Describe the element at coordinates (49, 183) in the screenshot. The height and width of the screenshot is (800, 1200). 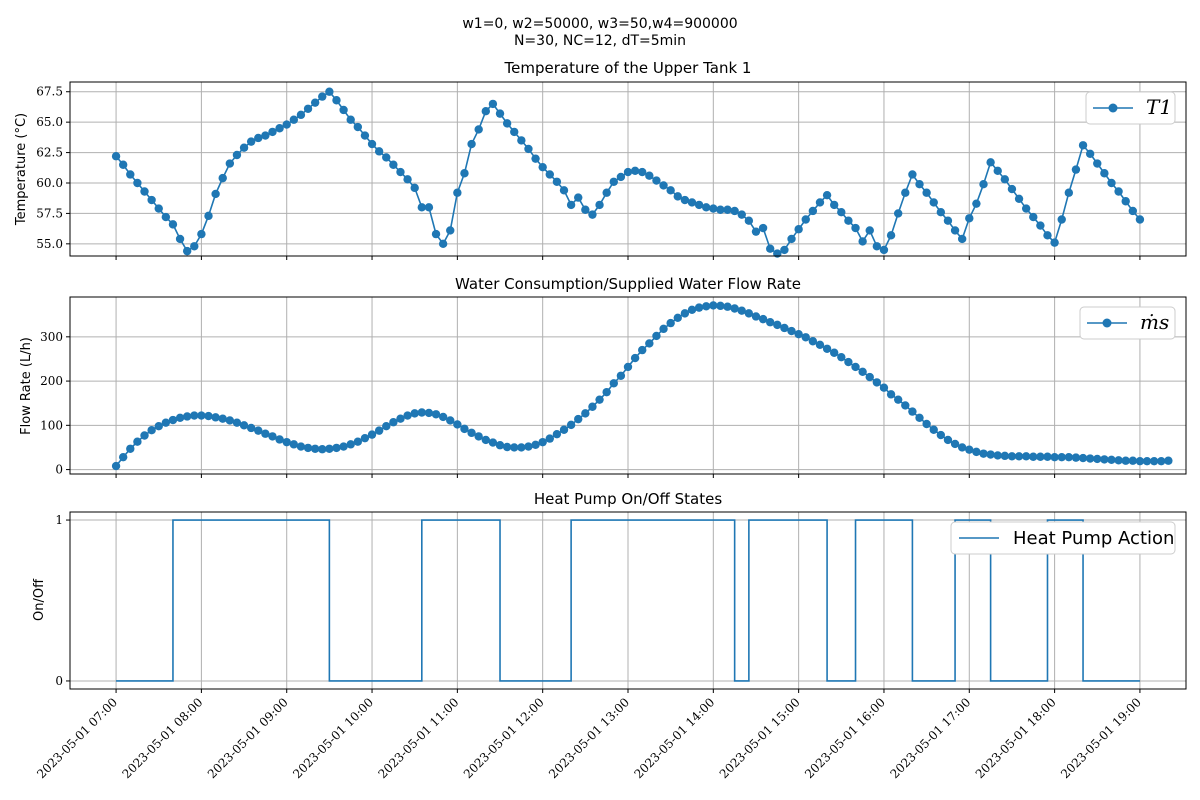
I see `y-tick-label: 60.0` at that location.